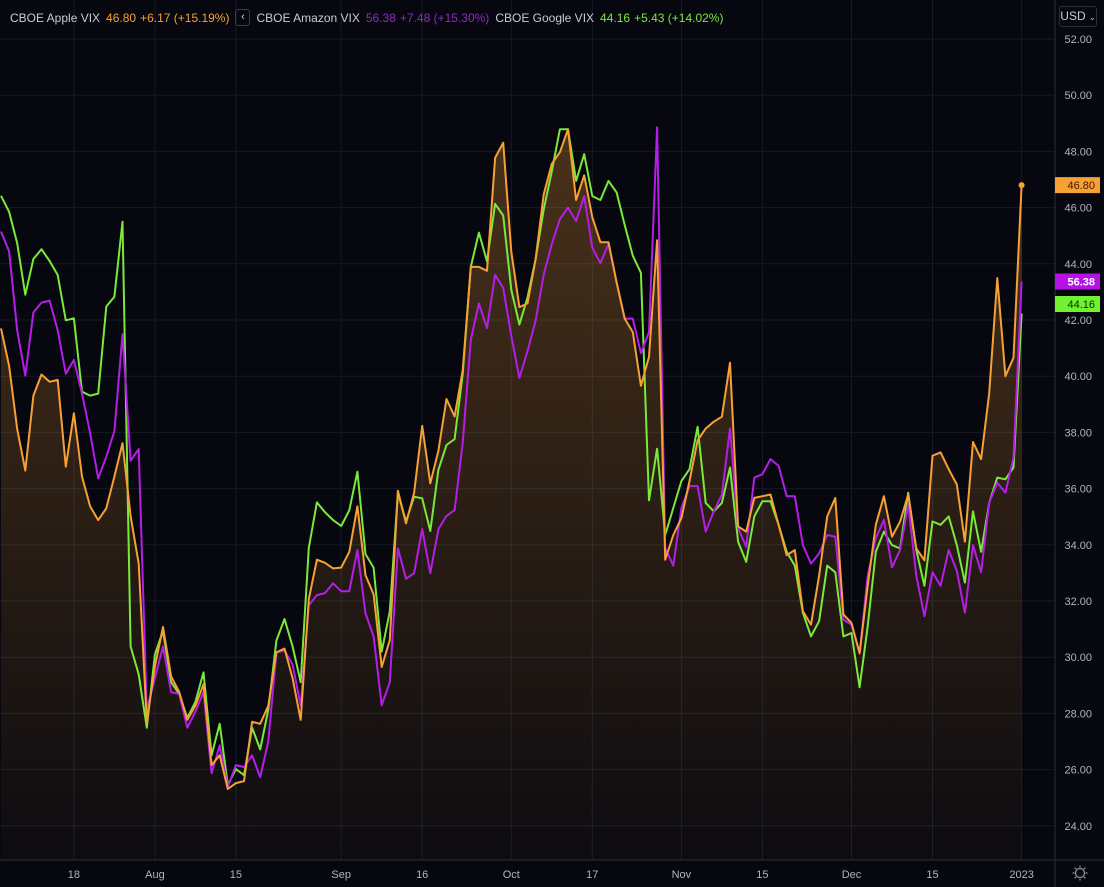 Image resolution: width=1104 pixels, height=887 pixels. I want to click on y-tick-label: 34.00, so click(1078, 546).